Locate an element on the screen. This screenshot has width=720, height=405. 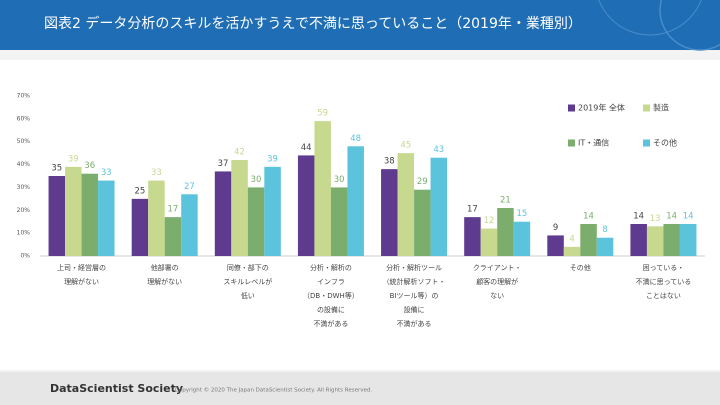
y-tick-label: 10% is located at coordinates (24, 233).